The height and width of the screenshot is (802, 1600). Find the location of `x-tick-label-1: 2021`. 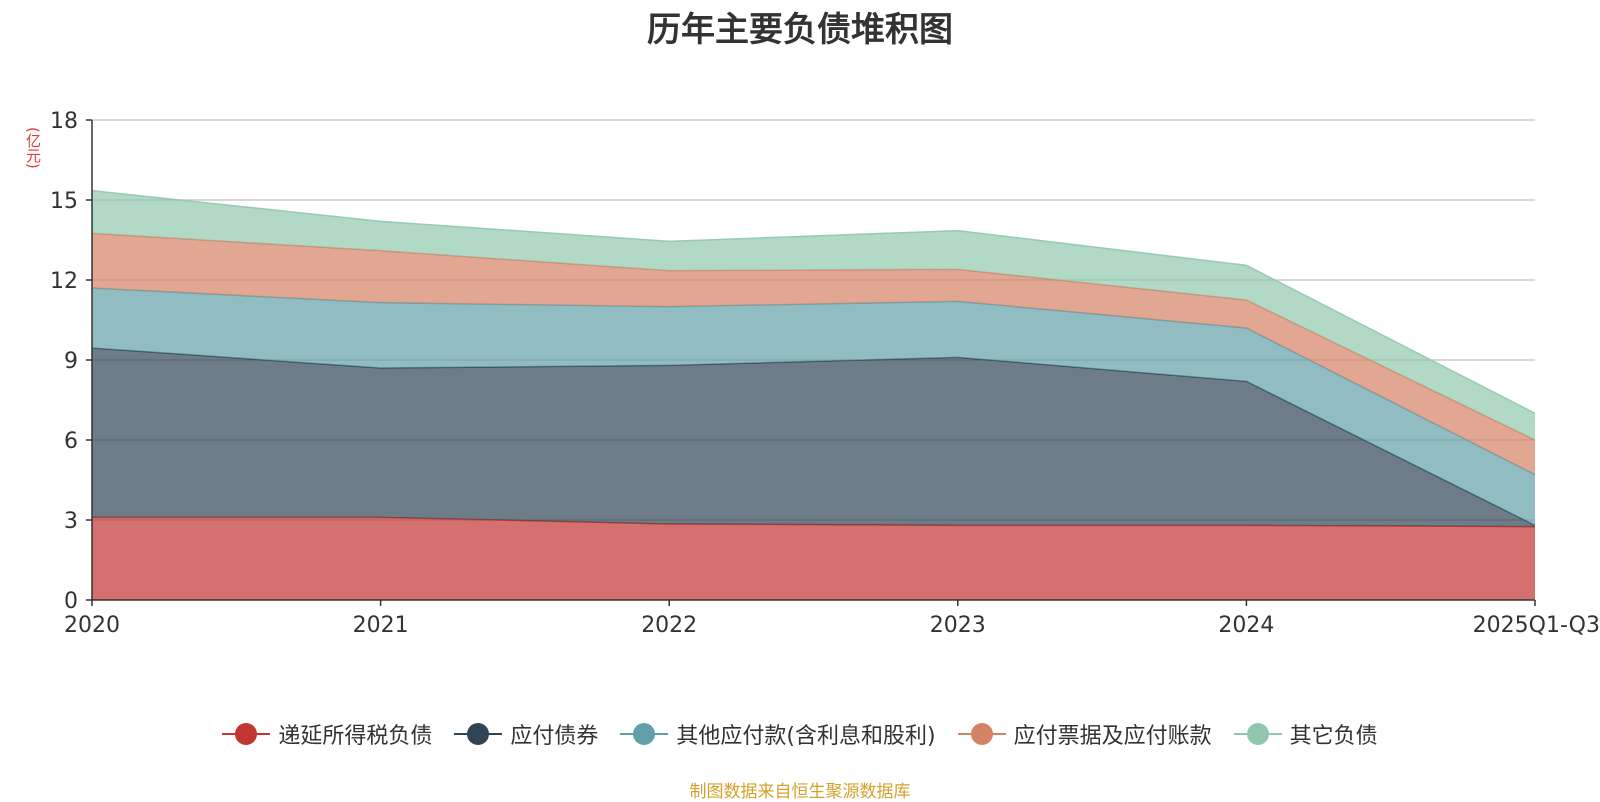

x-tick-label-1: 2021 is located at coordinates (381, 625).